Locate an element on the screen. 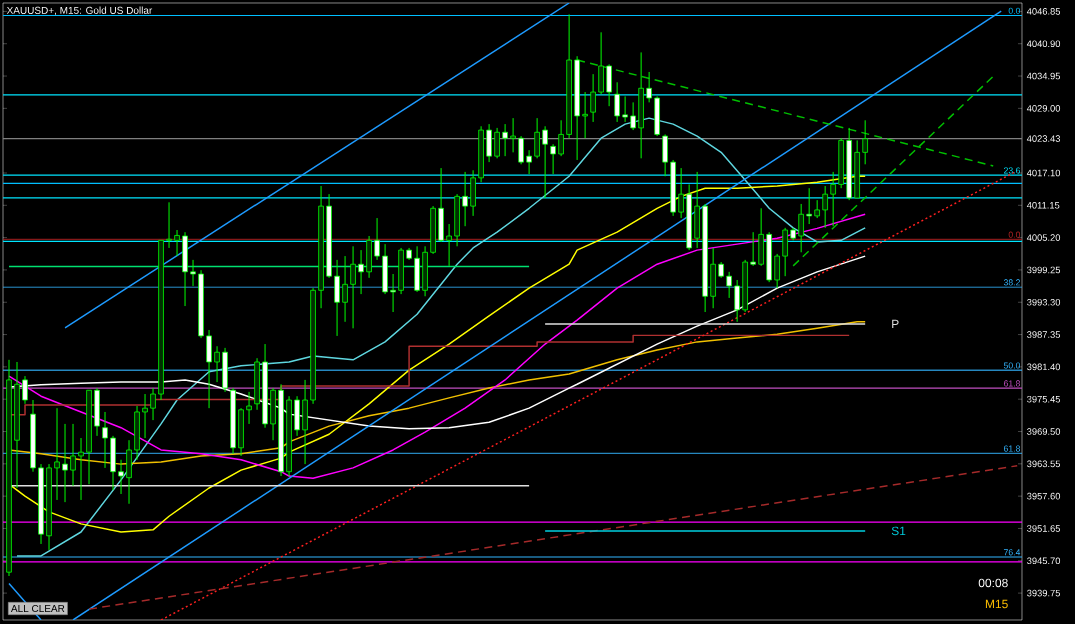 The height and width of the screenshot is (624, 1075). y-tick-label: 4023.43 is located at coordinates (1043, 138).